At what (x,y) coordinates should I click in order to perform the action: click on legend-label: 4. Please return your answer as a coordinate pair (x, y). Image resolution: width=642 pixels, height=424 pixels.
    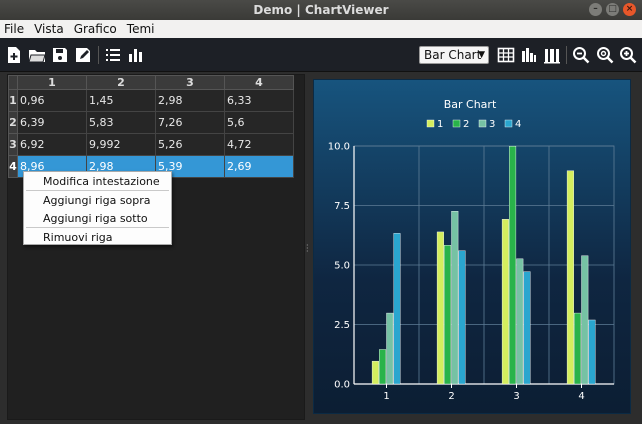
    Looking at the image, I should click on (518, 124).